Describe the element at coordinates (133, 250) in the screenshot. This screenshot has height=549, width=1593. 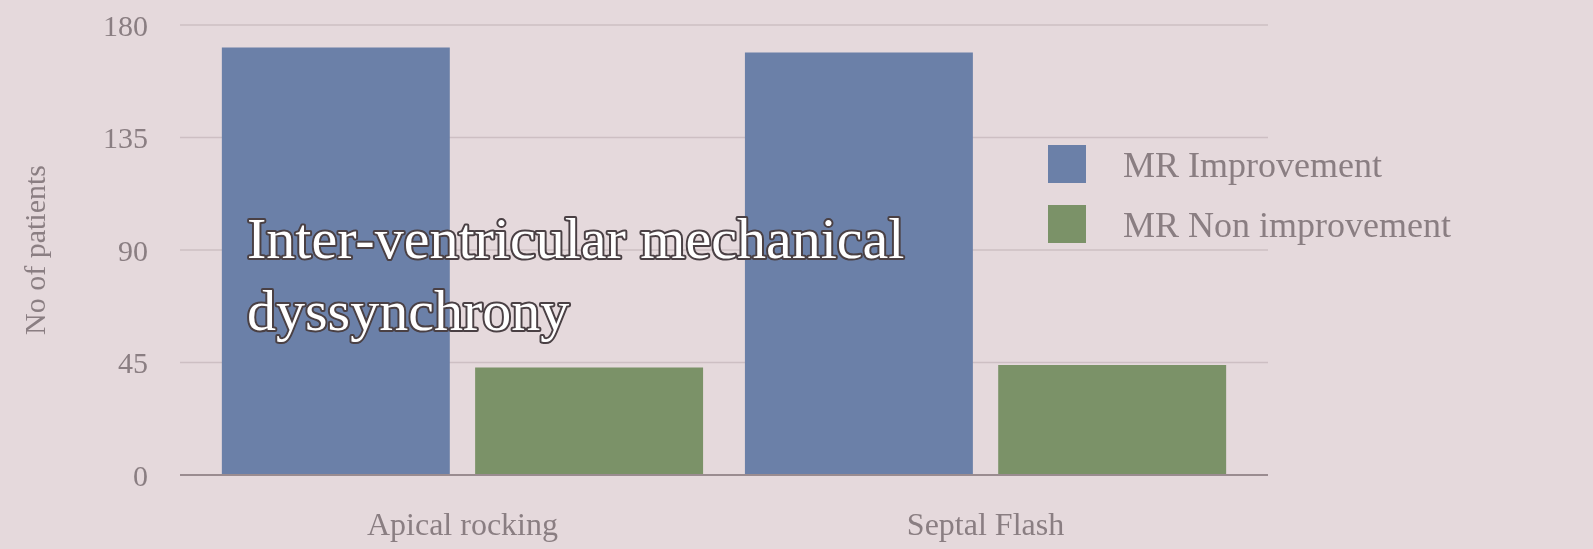
I see `y-tick-label: 90` at that location.